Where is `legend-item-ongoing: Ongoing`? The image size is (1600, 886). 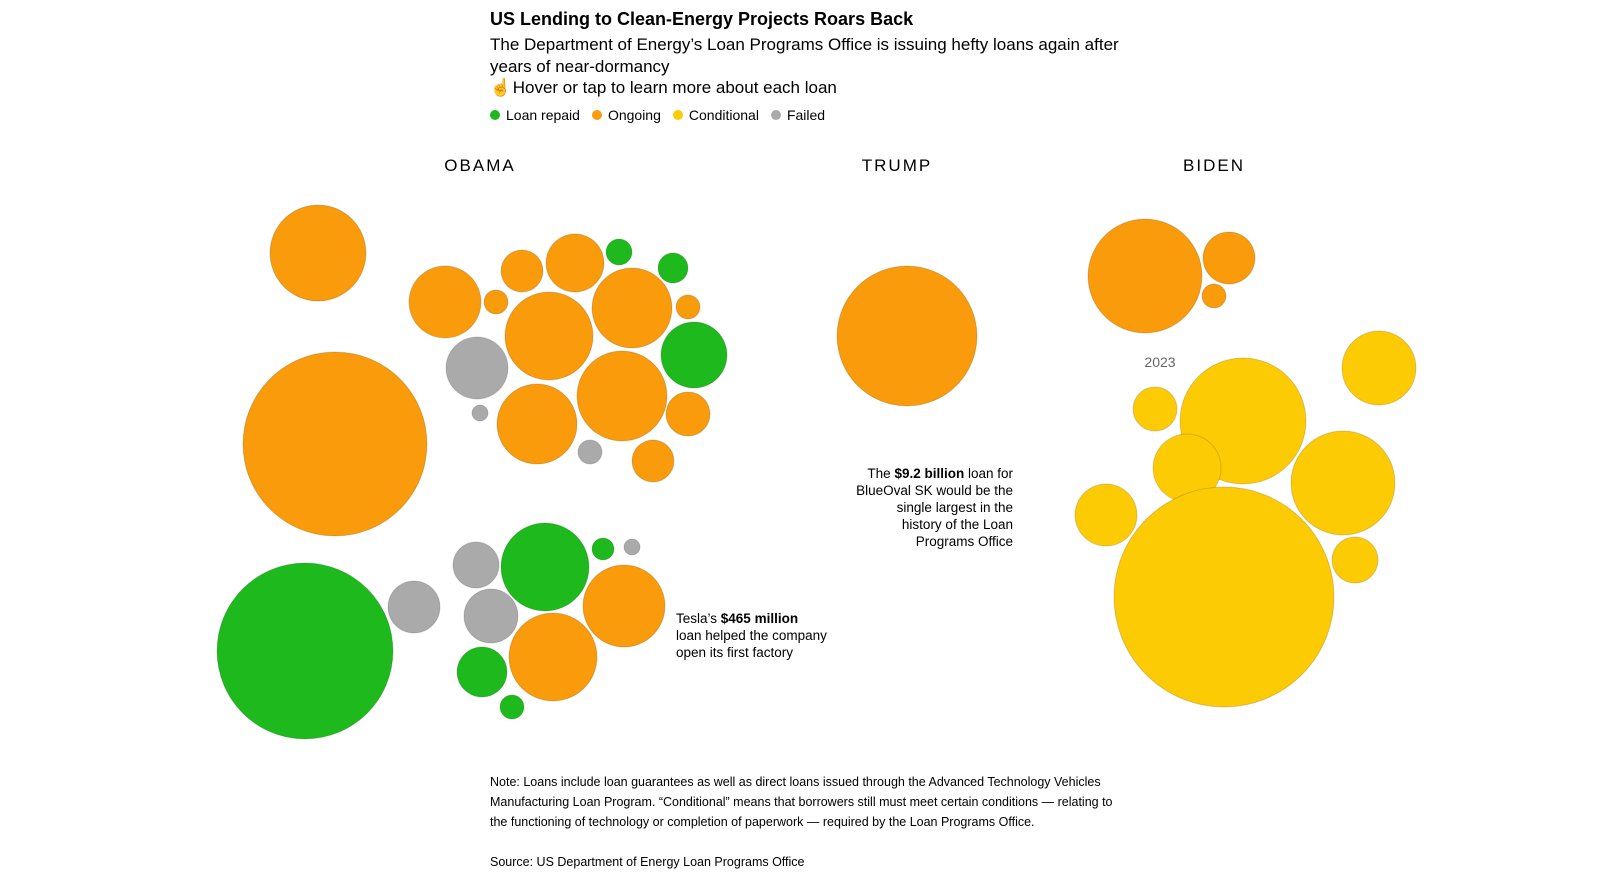
legend-item-ongoing: Ongoing is located at coordinates (626, 115).